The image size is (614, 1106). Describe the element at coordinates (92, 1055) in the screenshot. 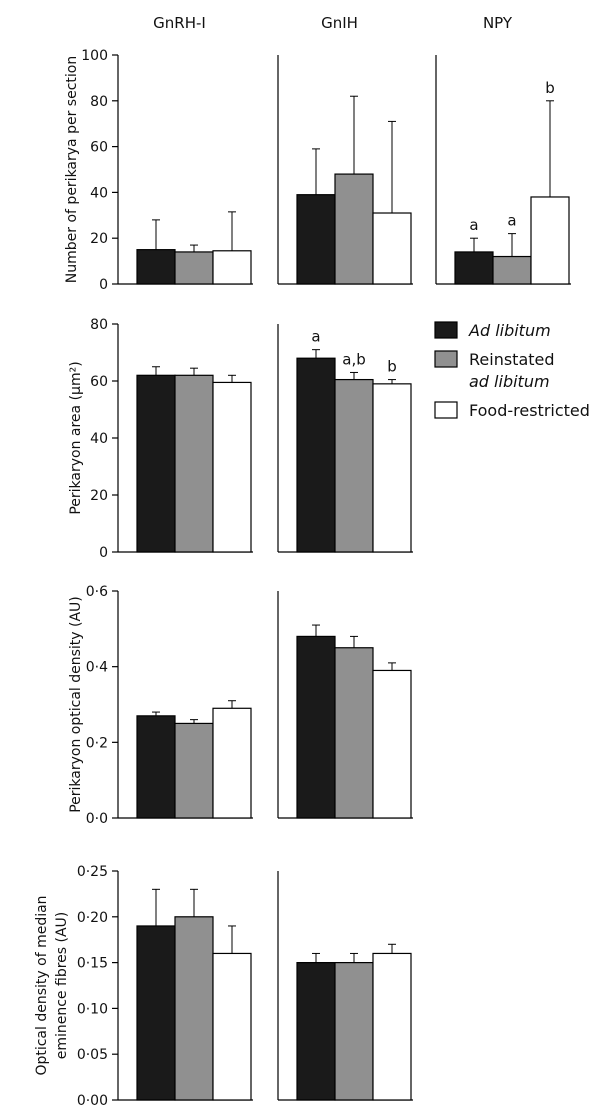

I see `y-tick-label: 0·05` at that location.